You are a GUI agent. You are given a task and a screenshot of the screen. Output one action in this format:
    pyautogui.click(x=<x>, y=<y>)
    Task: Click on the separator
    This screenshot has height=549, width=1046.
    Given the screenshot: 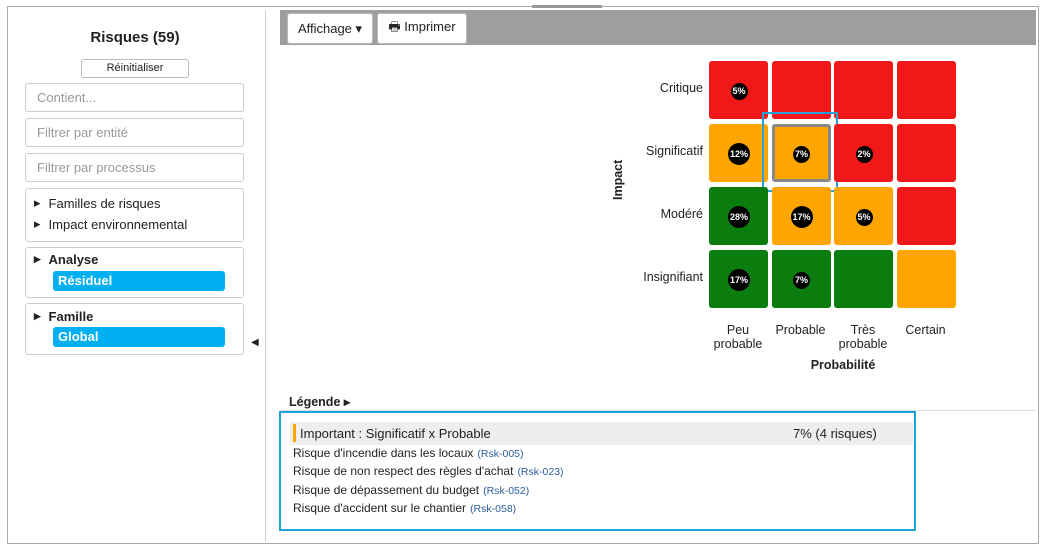 What is the action you would take?
    pyautogui.click(x=658, y=410)
    